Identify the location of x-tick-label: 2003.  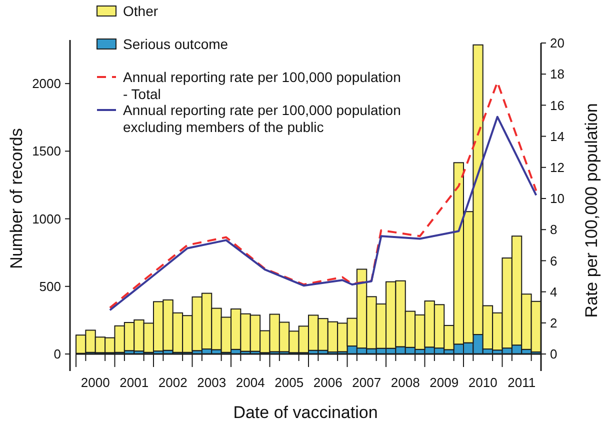
(211, 382).